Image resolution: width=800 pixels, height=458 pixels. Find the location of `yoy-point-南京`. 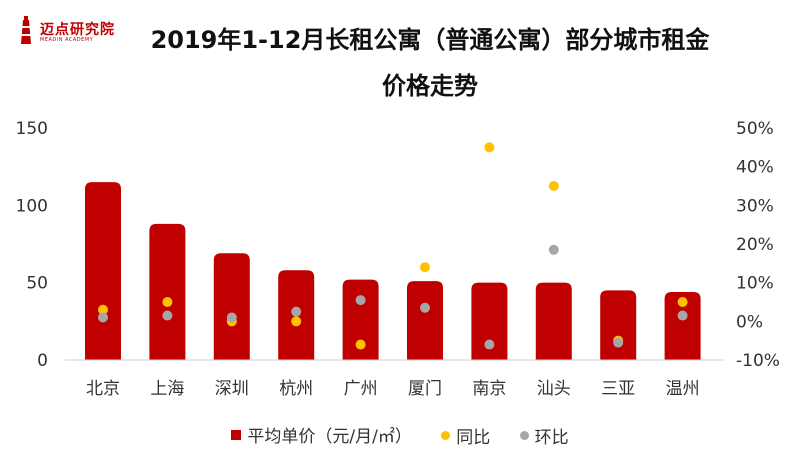

yoy-point-南京 is located at coordinates (489, 147).